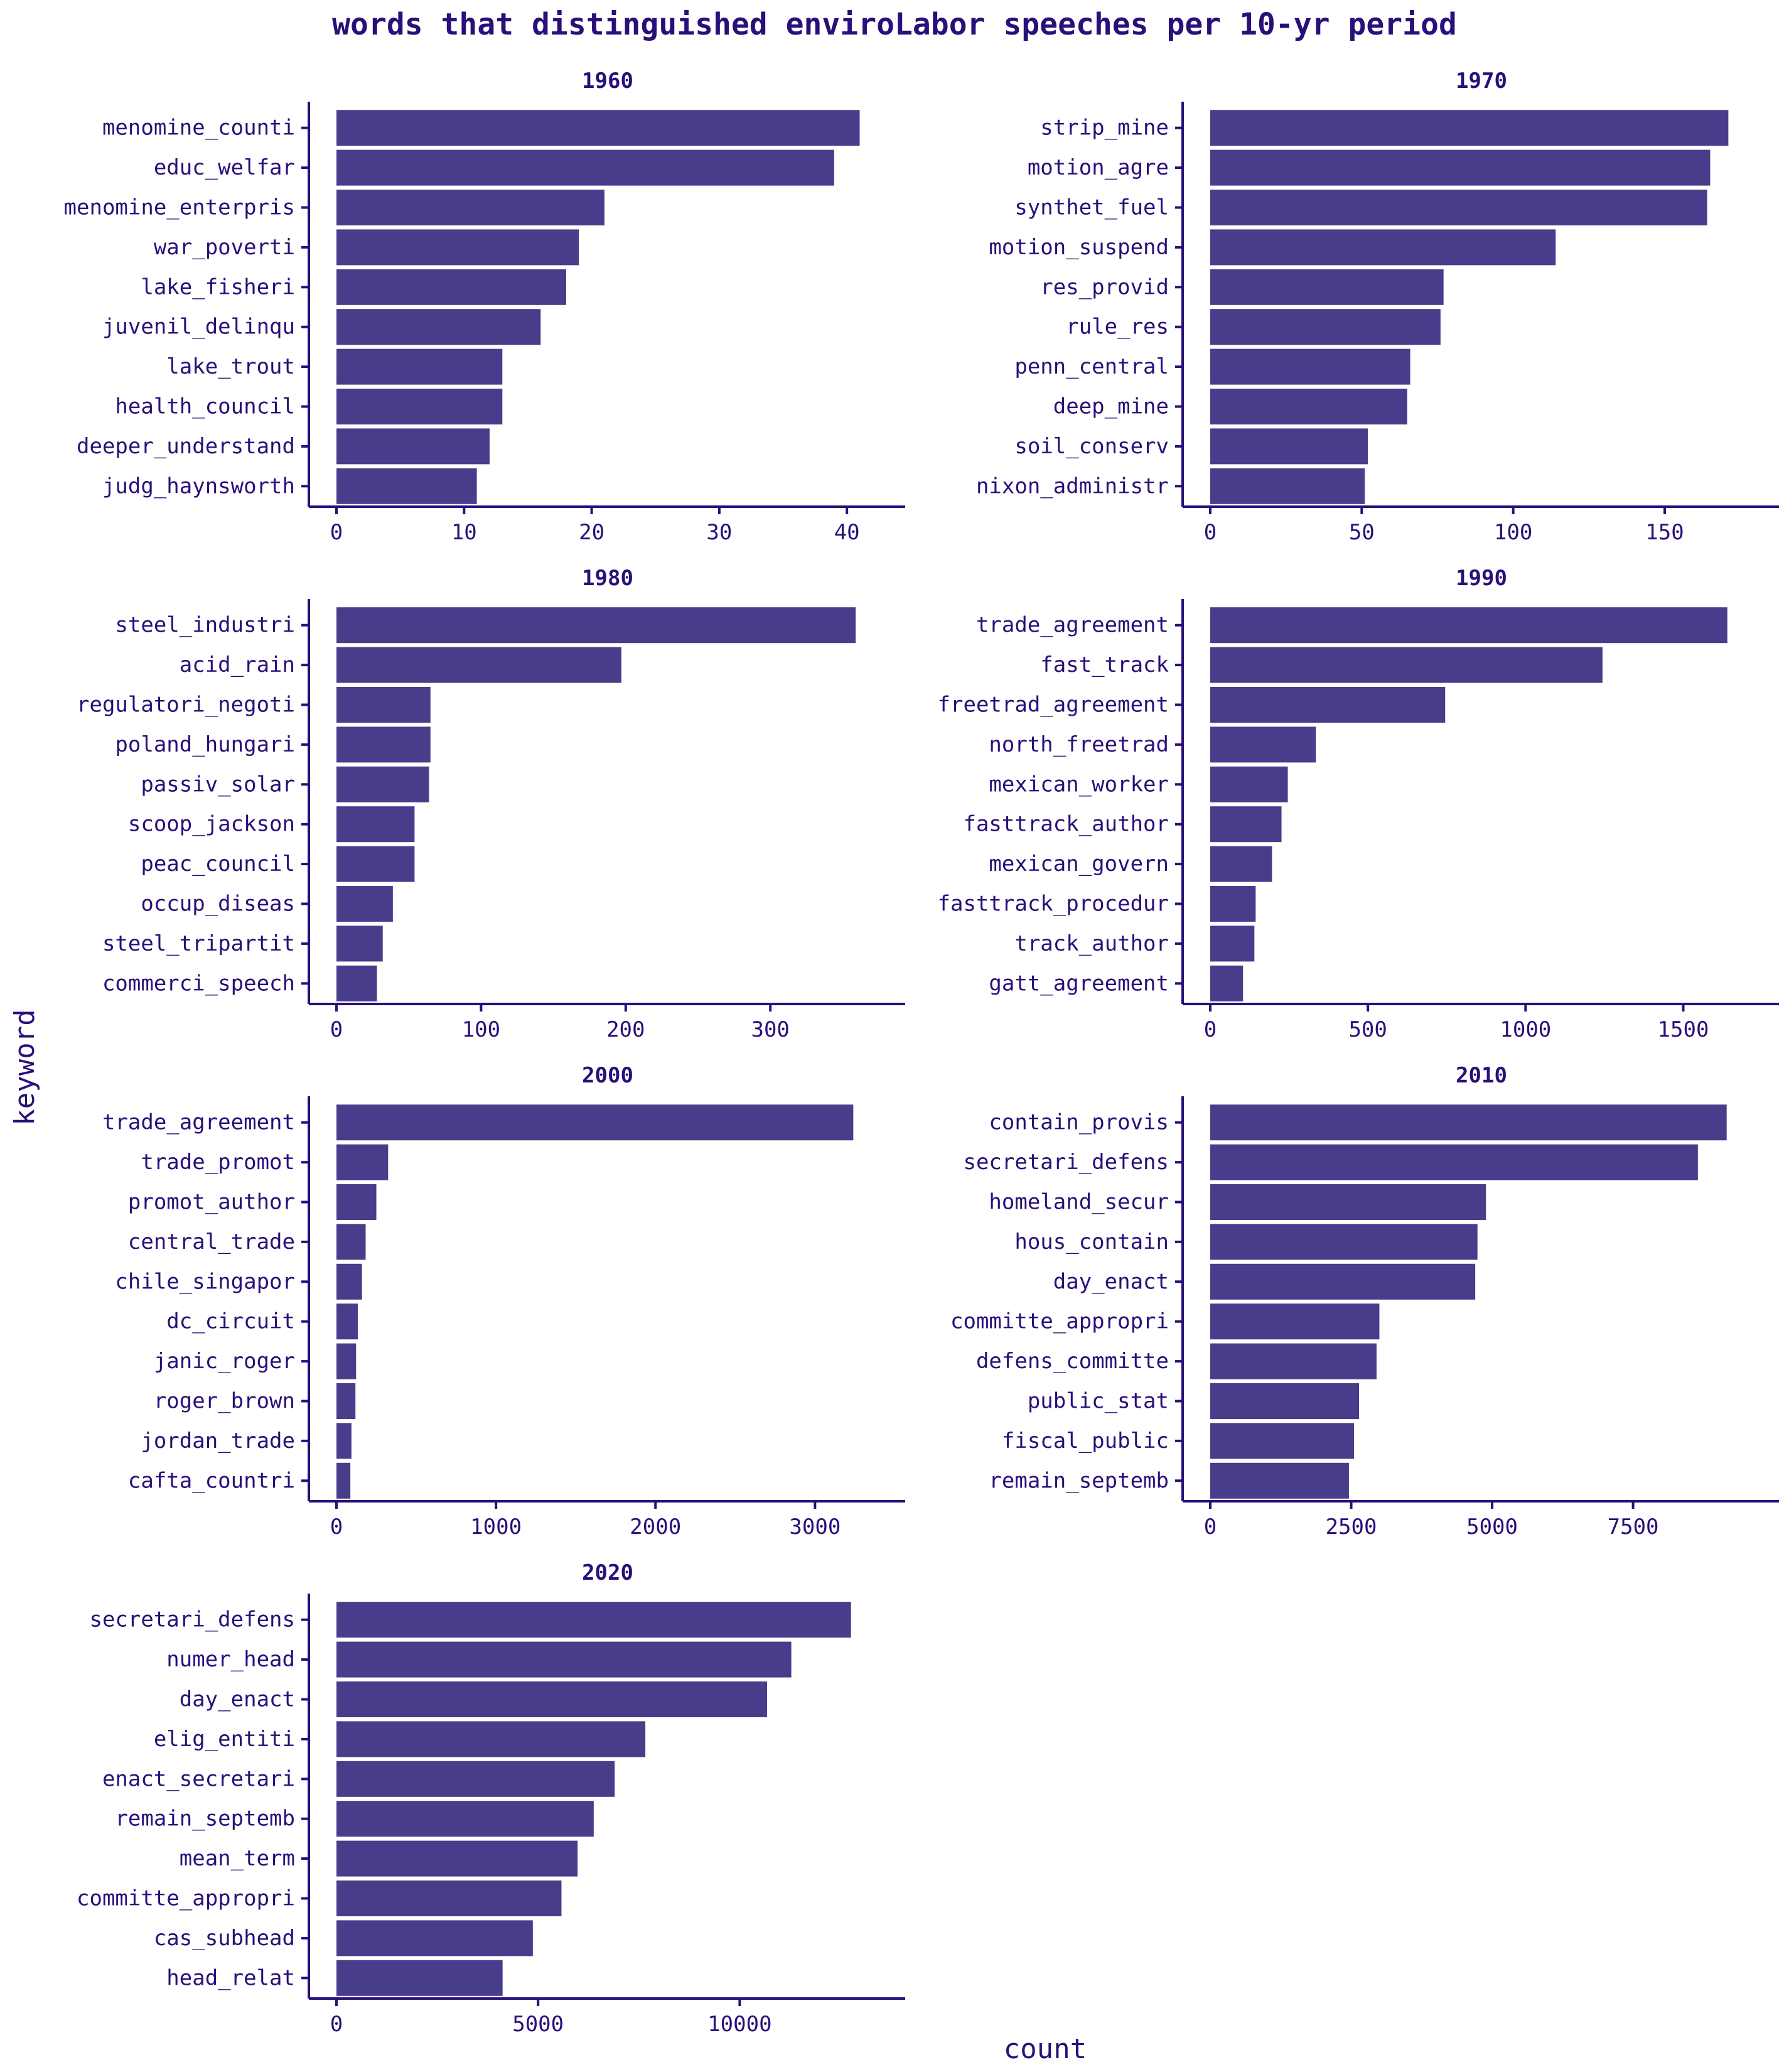 The image size is (1789, 2072). Describe the element at coordinates (199, 984) in the screenshot. I see `y-tick-label: commerci_speech` at that location.